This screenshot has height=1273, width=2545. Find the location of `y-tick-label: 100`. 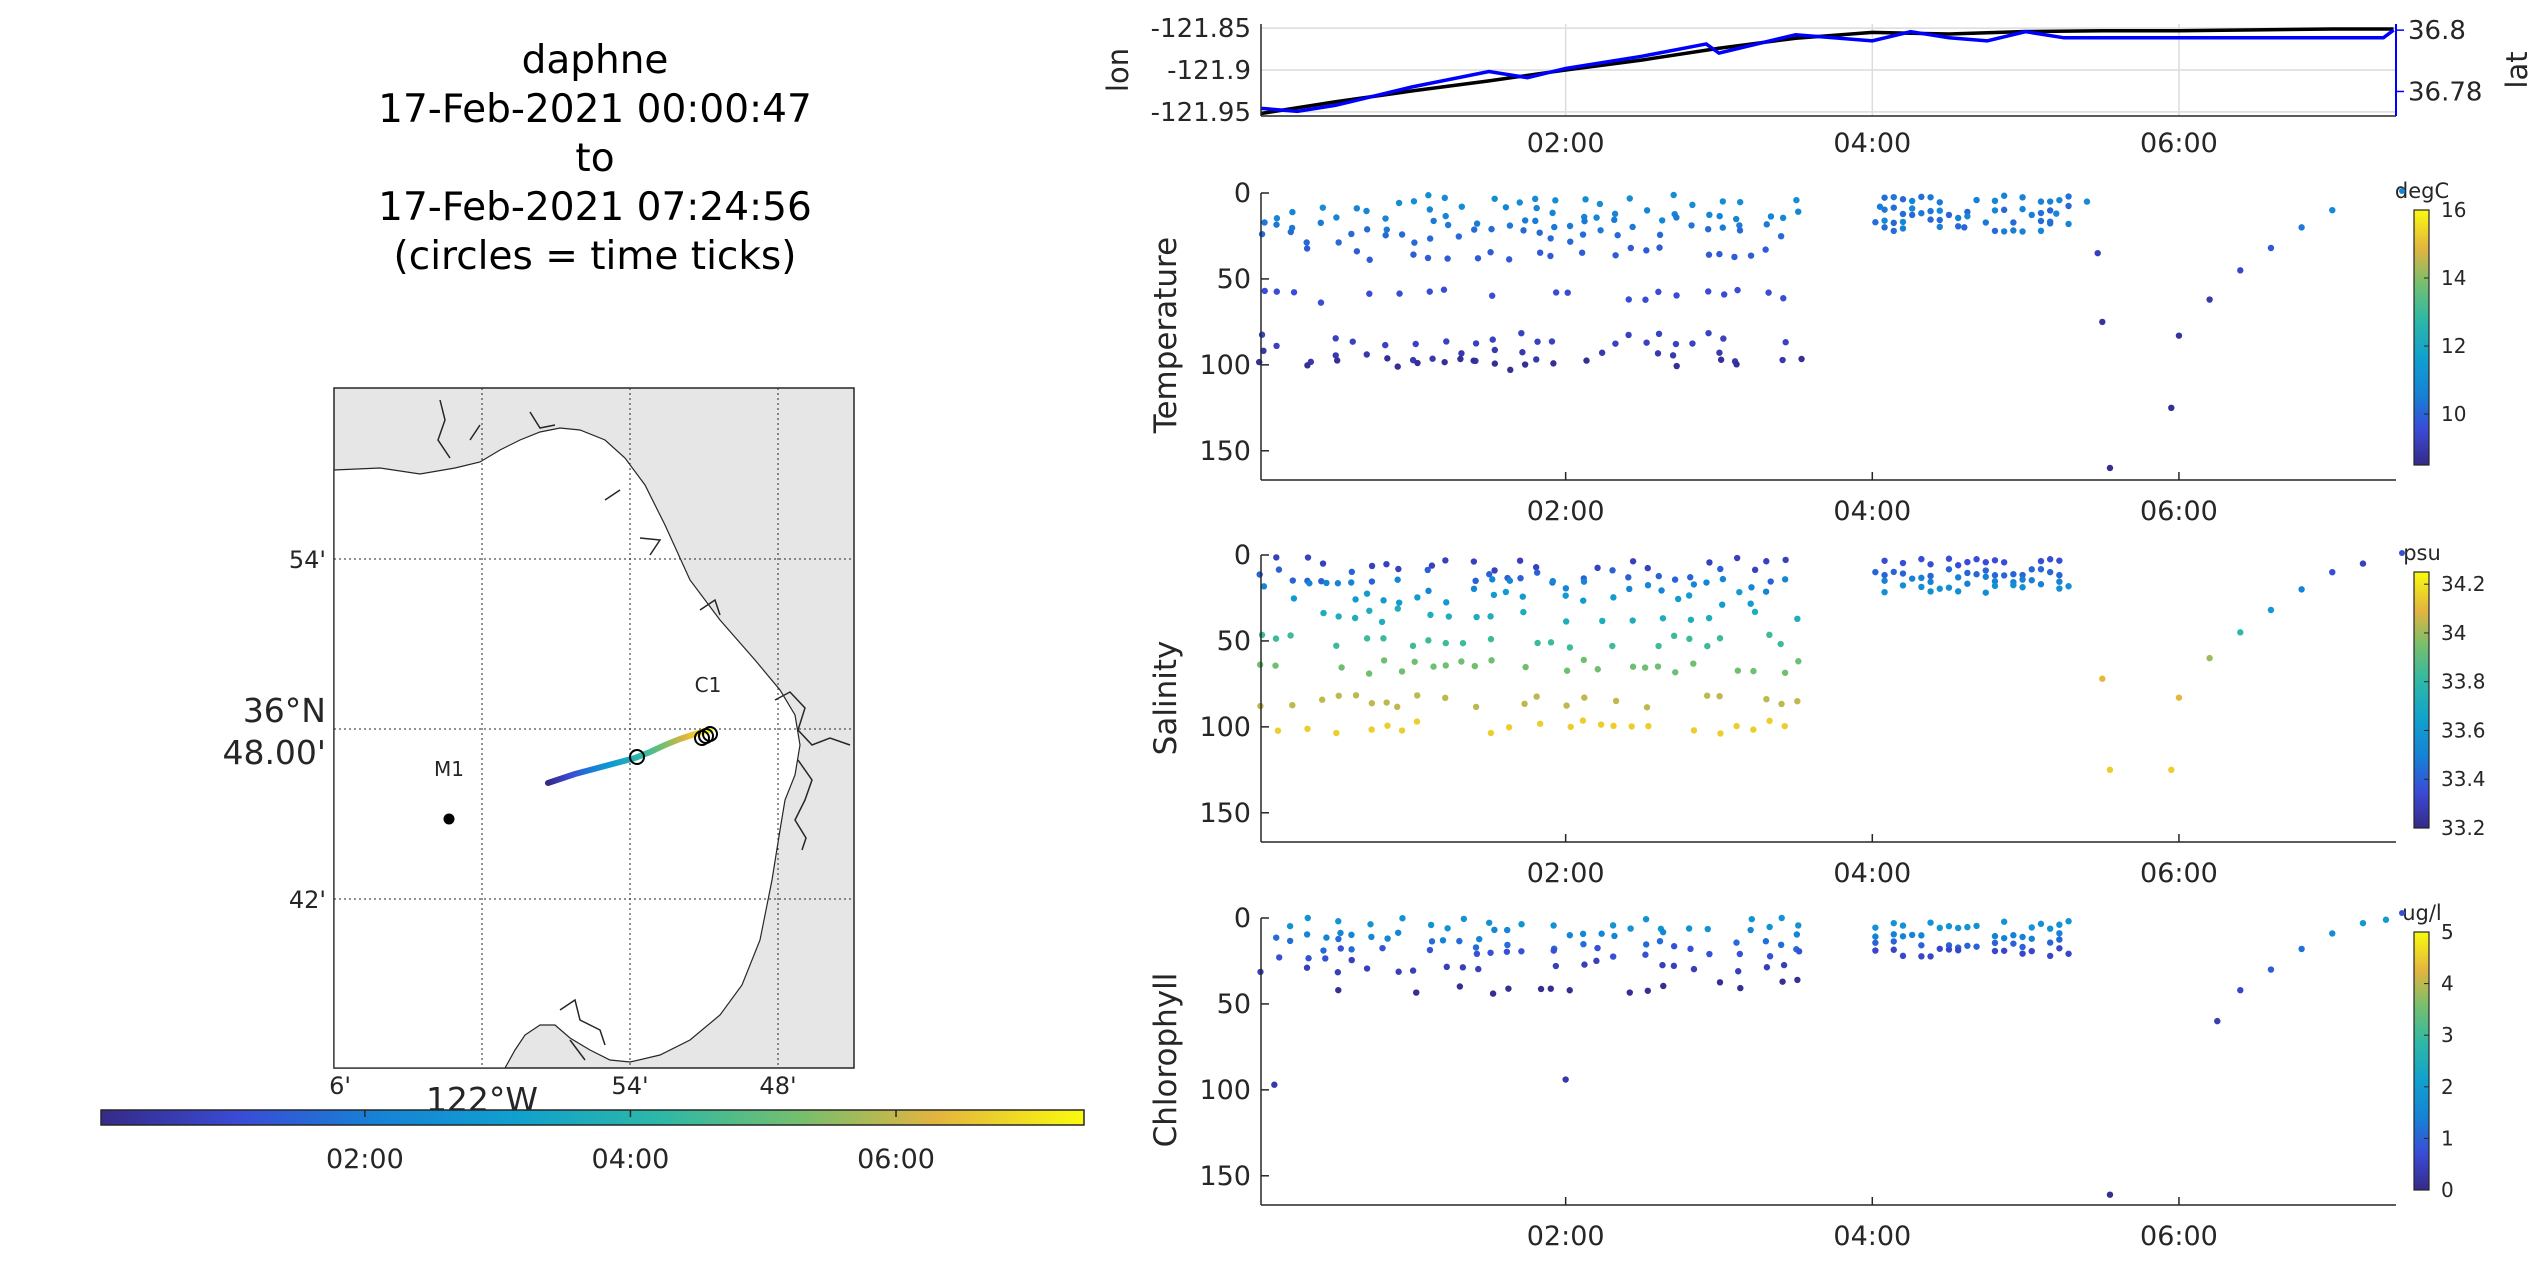

y-tick-label: 100 is located at coordinates (1225, 727).